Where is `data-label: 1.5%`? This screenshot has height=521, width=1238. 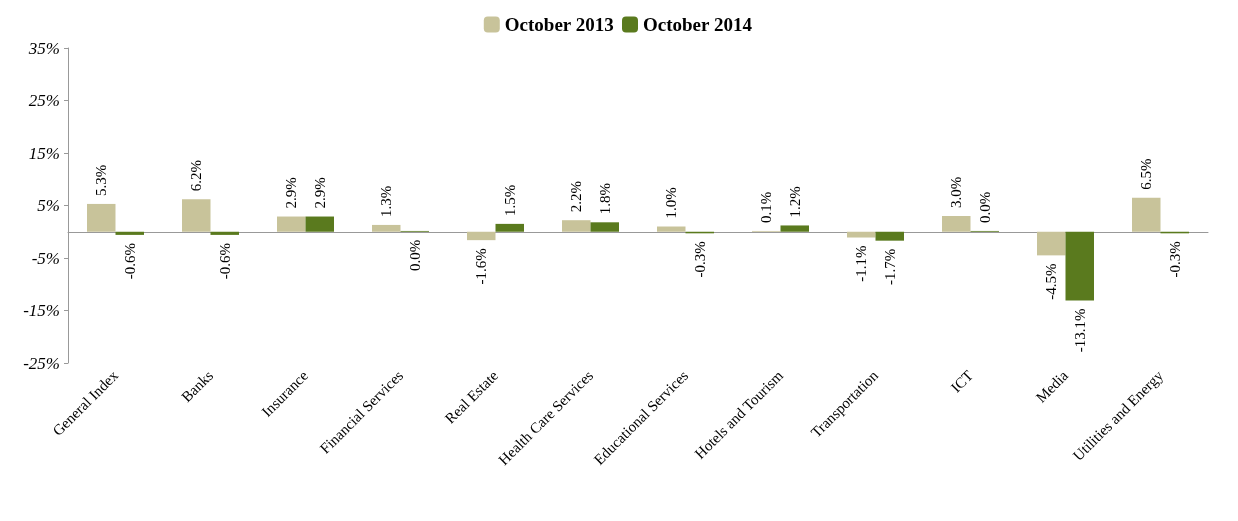 data-label: 1.5% is located at coordinates (509, 200).